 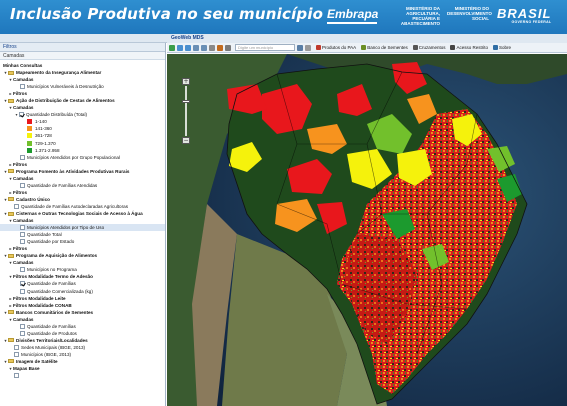 What do you see at coordinates (82, 276) in the screenshot?
I see `tree-node: ▾ Filtros Modalidade Termo de Adesão` at bounding box center [82, 276].